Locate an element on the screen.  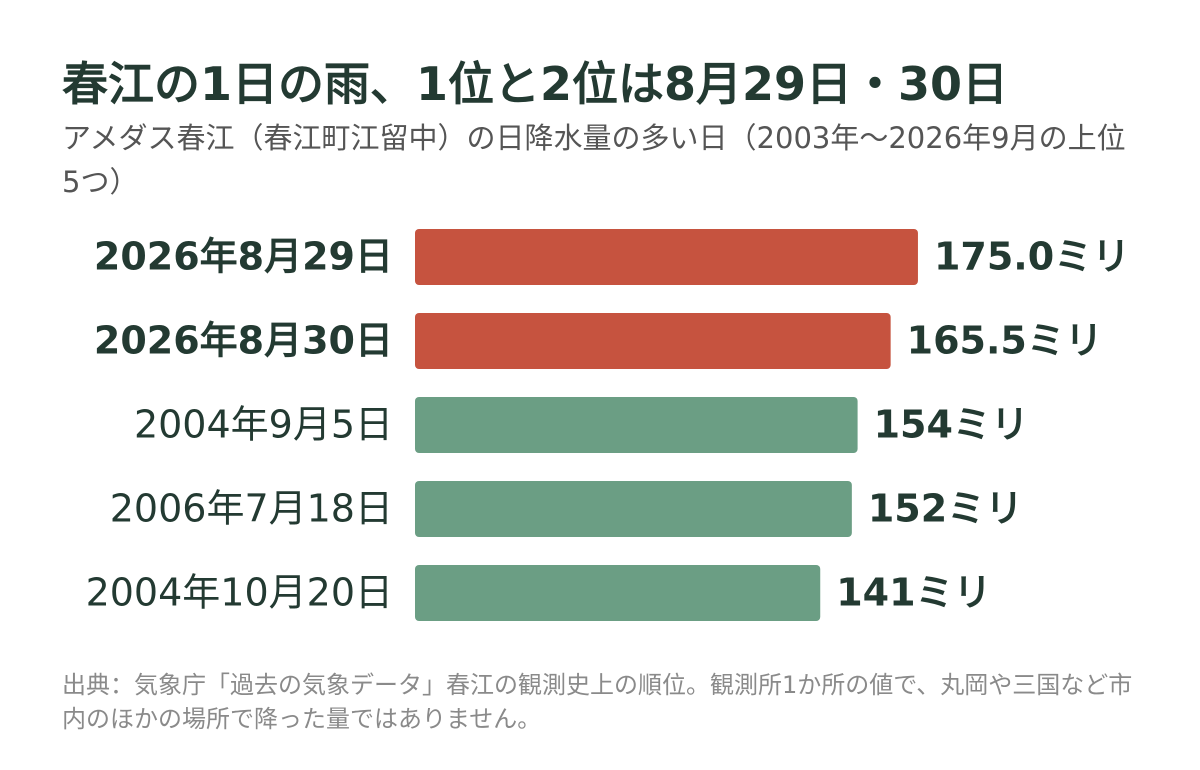
chart-title: 春江の1日の雨、1位と2位は8月29日・30日 is located at coordinates (535, 84).